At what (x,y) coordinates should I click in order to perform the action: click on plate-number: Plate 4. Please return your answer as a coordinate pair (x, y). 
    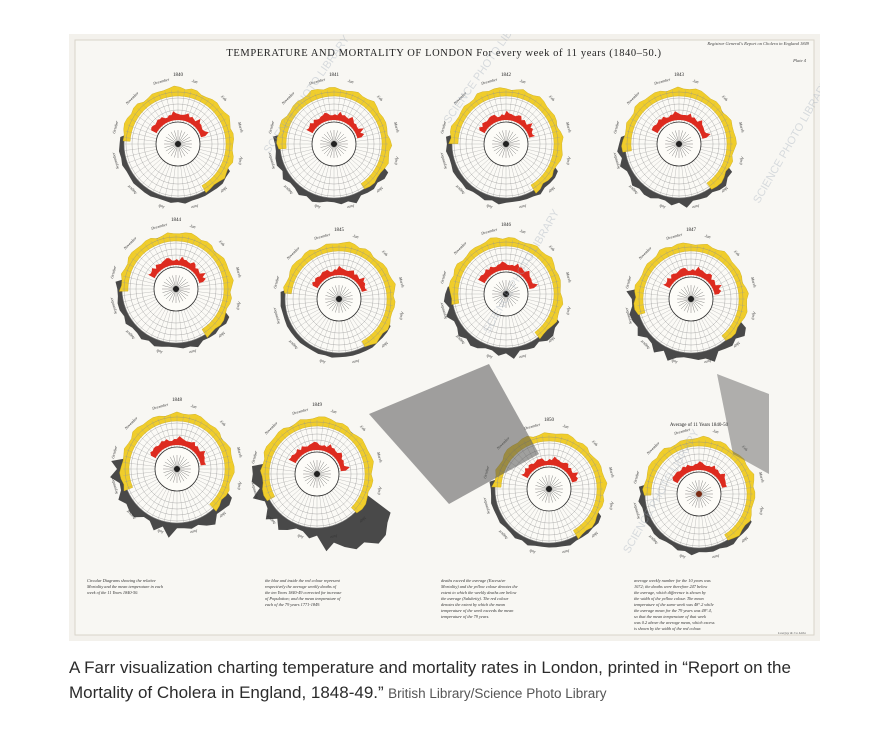
    Looking at the image, I should click on (799, 60).